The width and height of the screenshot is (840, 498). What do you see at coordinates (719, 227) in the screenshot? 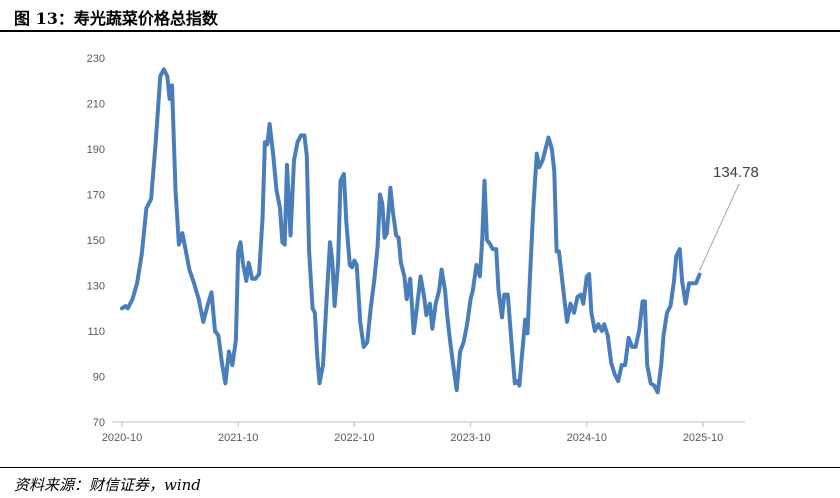
I see `annotation-leader` at bounding box center [719, 227].